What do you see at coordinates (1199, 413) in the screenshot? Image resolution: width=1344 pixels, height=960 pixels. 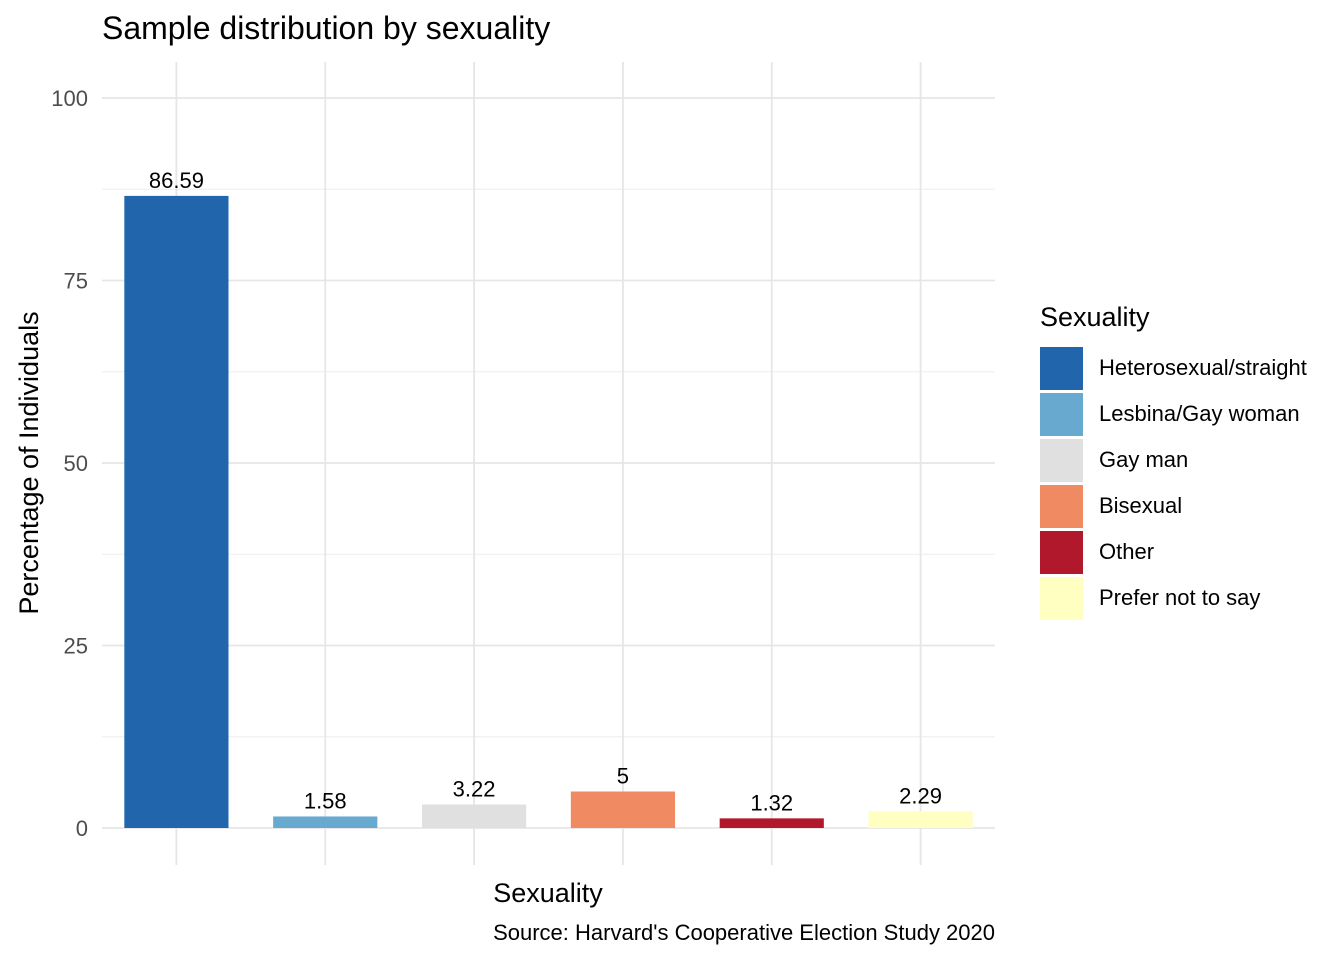 I see `legend-label: Lesbina/Gay woman` at bounding box center [1199, 413].